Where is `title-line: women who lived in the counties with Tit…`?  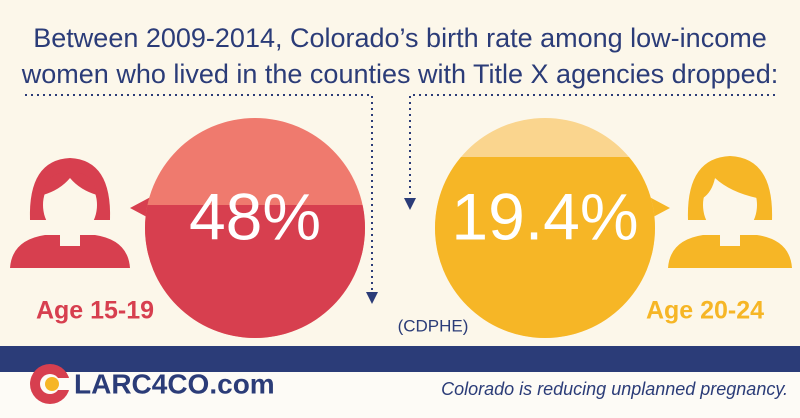
title-line: women who lived in the counties with Tit… is located at coordinates (399, 74).